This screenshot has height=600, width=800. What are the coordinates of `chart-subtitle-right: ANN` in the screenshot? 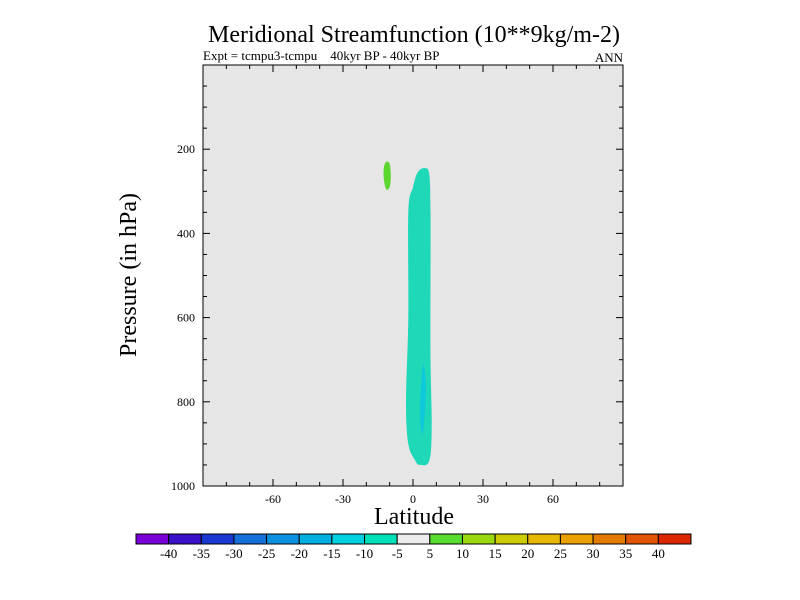 It's located at (609, 57).